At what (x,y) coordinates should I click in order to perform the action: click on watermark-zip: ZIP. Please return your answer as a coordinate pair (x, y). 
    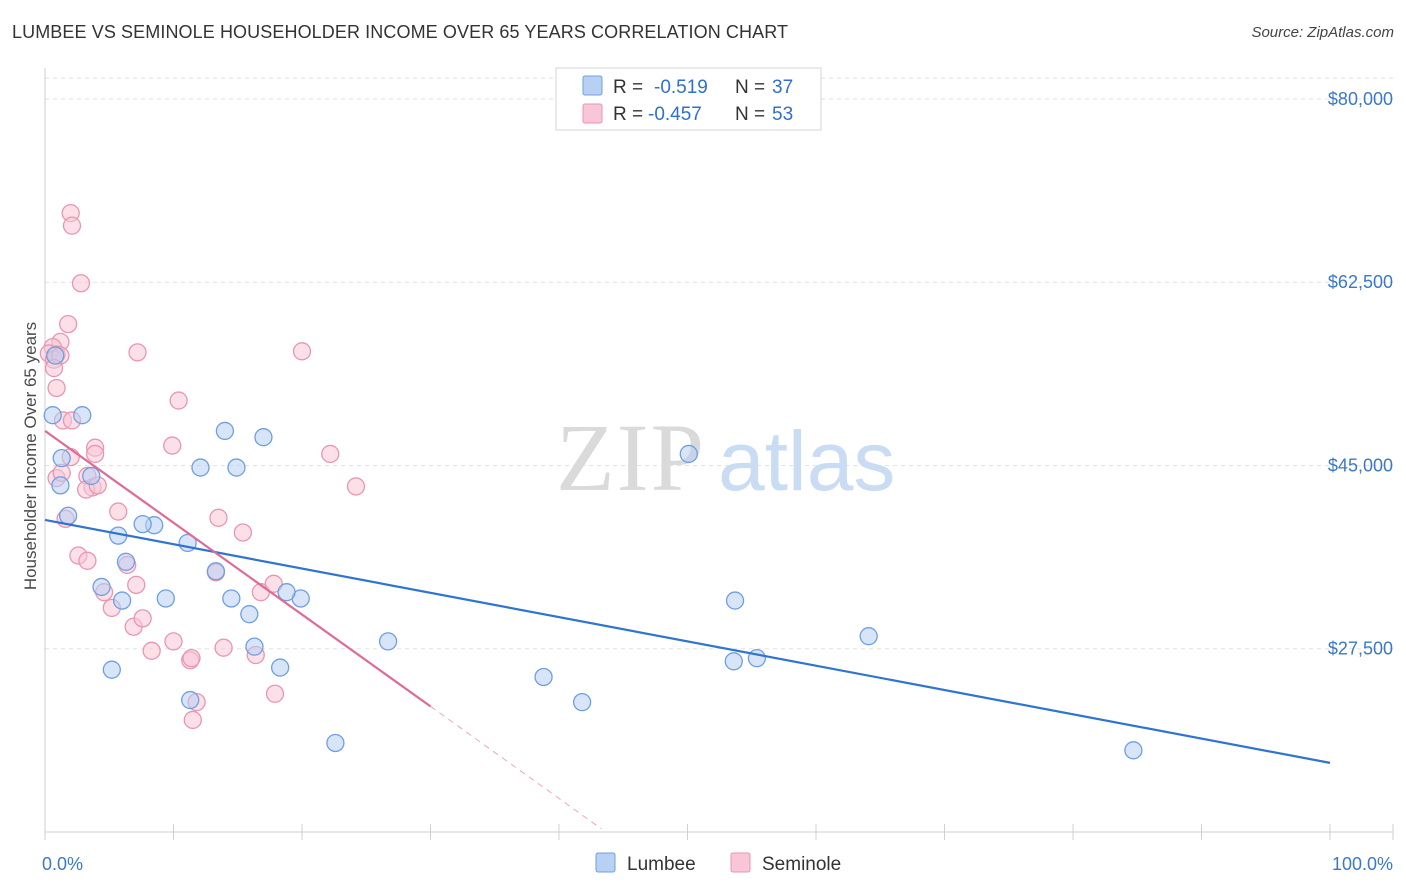
    Looking at the image, I should click on (631, 457).